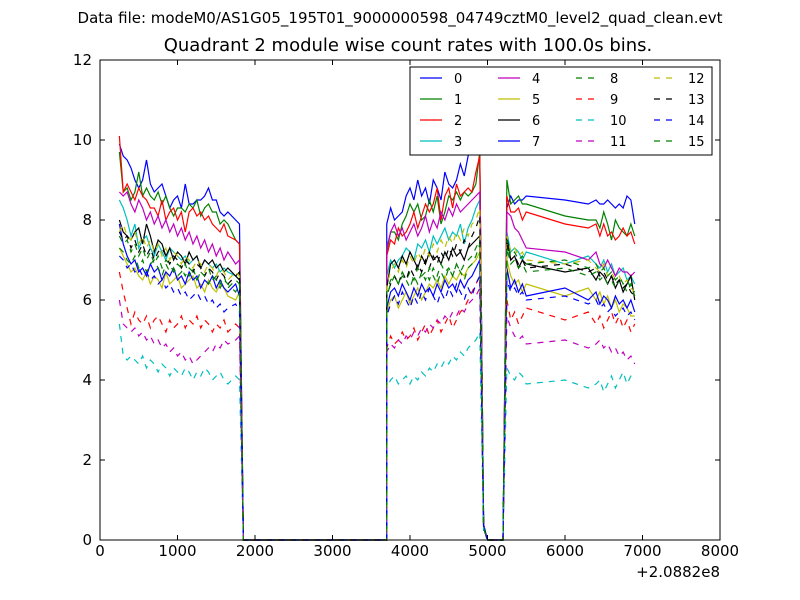 Image resolution: width=800 pixels, height=600 pixels. What do you see at coordinates (696, 142) in the screenshot?
I see `legend-label-15: 15` at bounding box center [696, 142].